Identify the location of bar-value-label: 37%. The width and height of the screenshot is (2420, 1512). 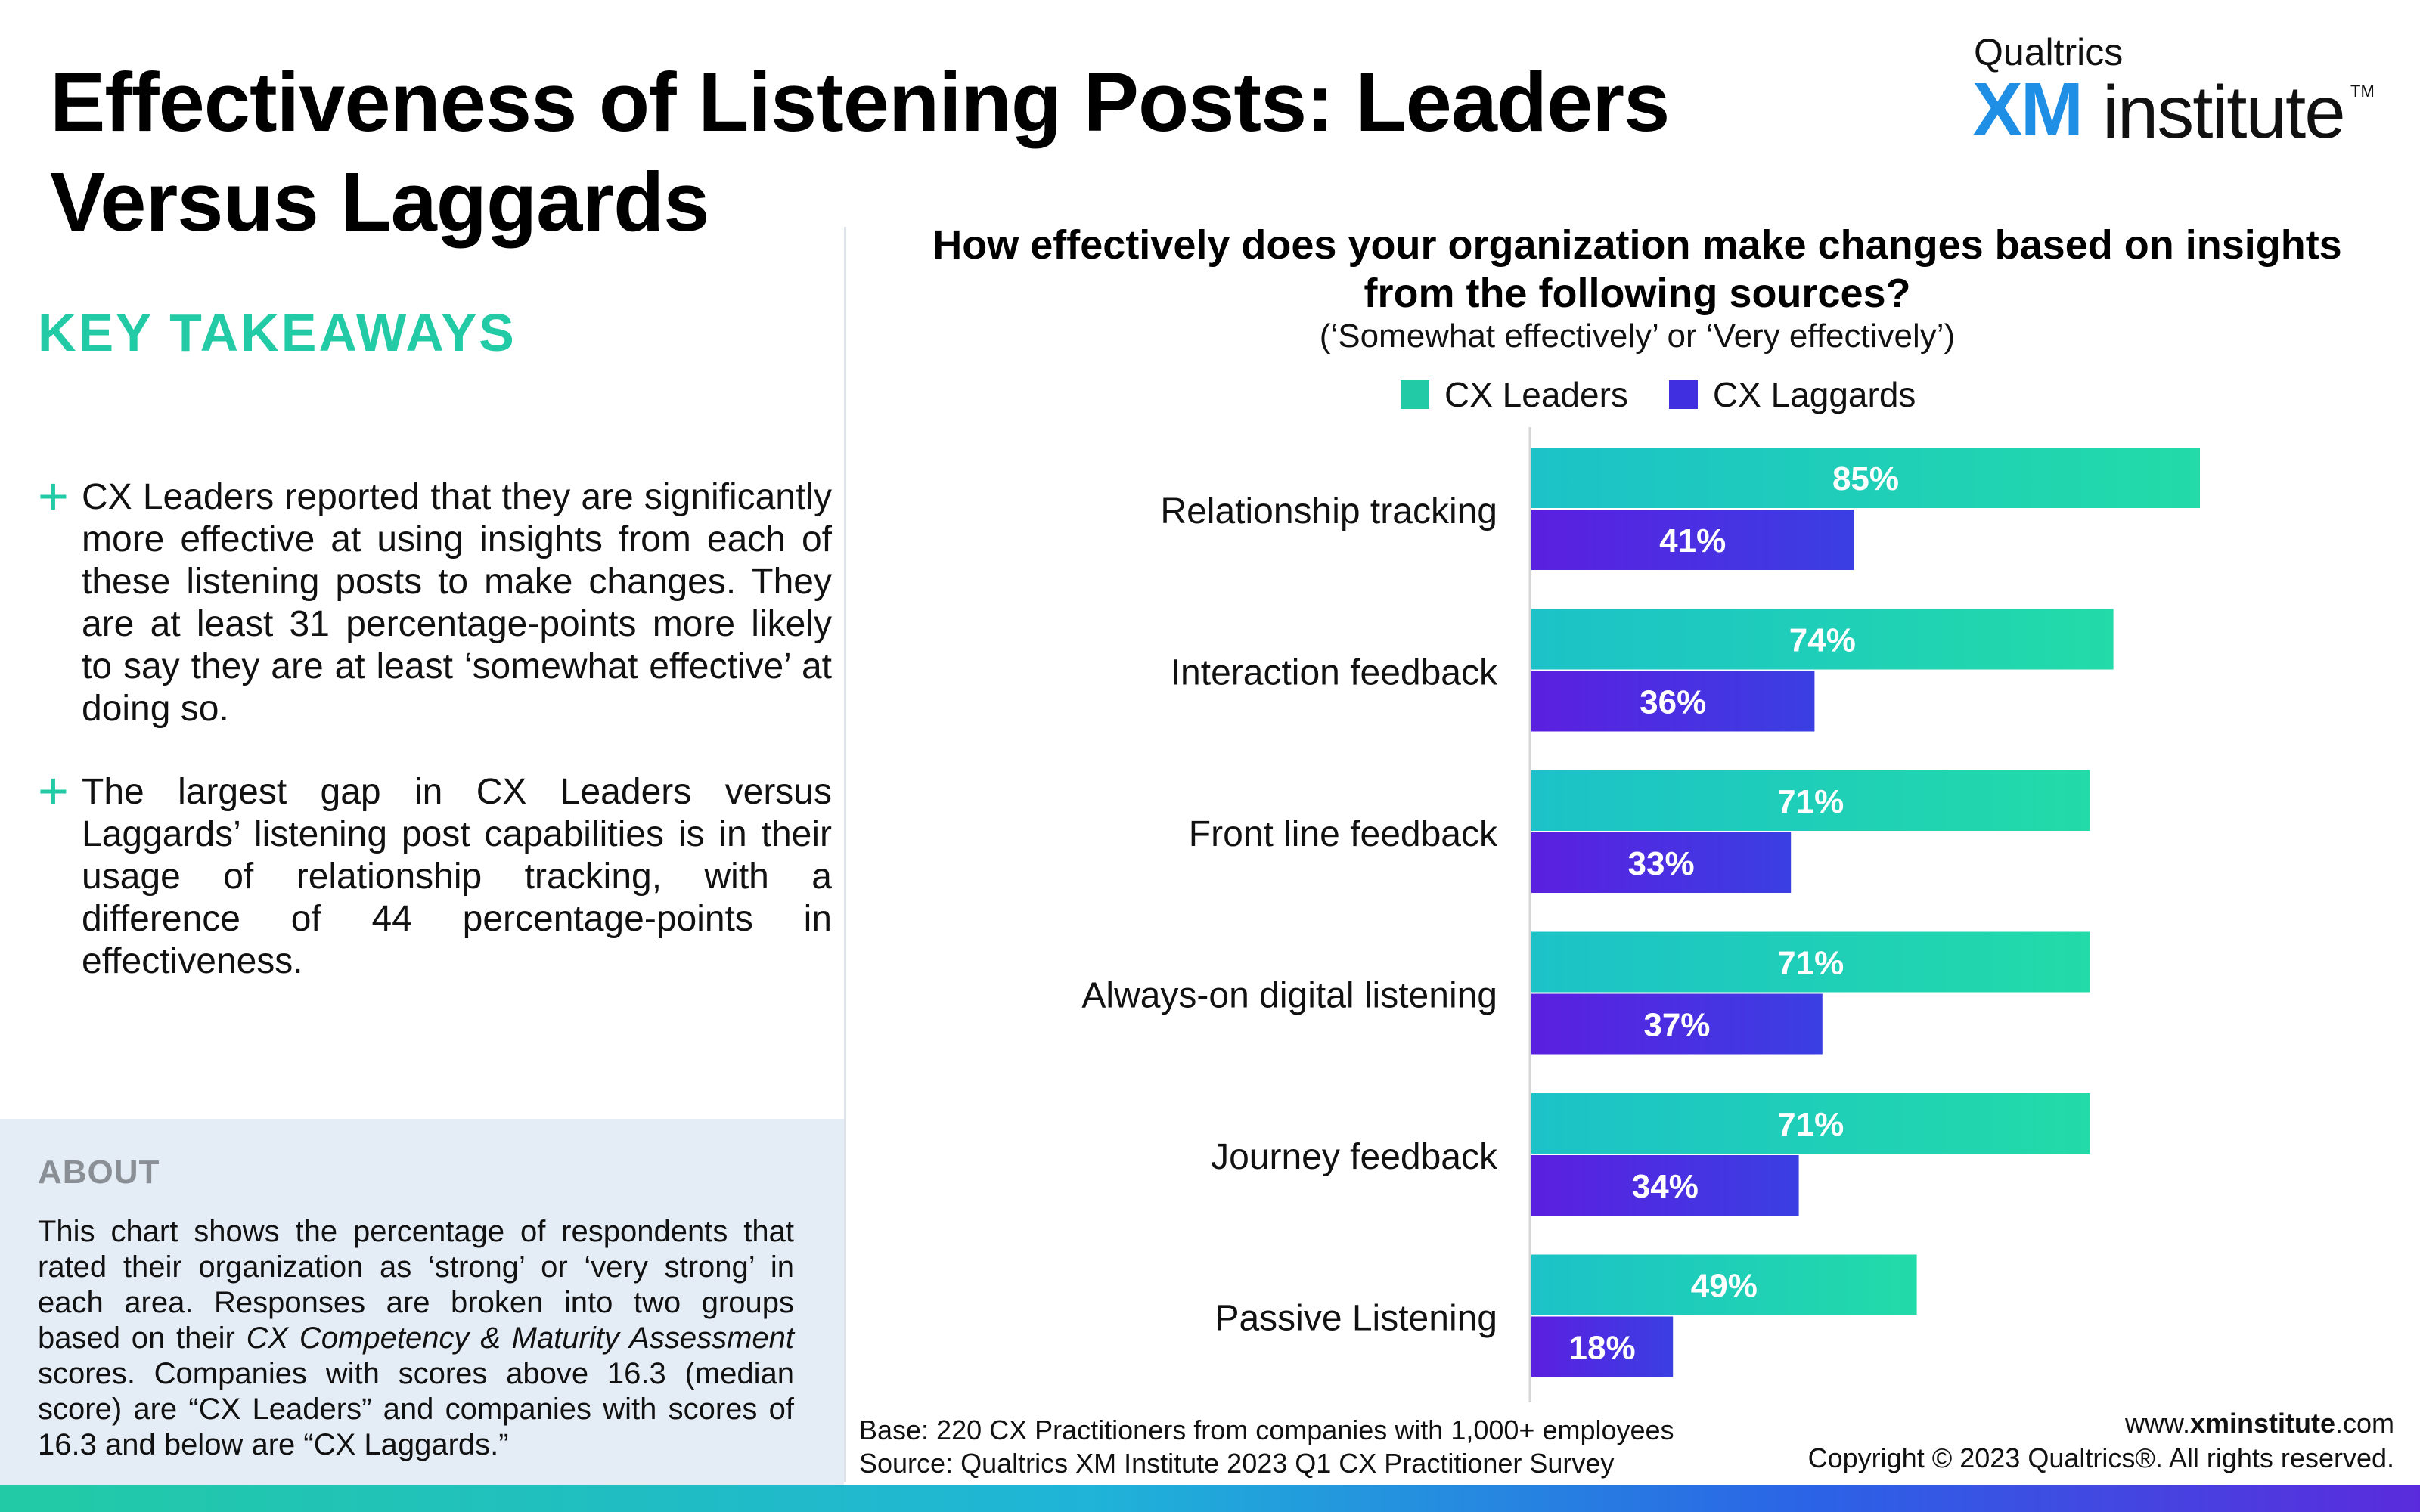
(1676, 1025).